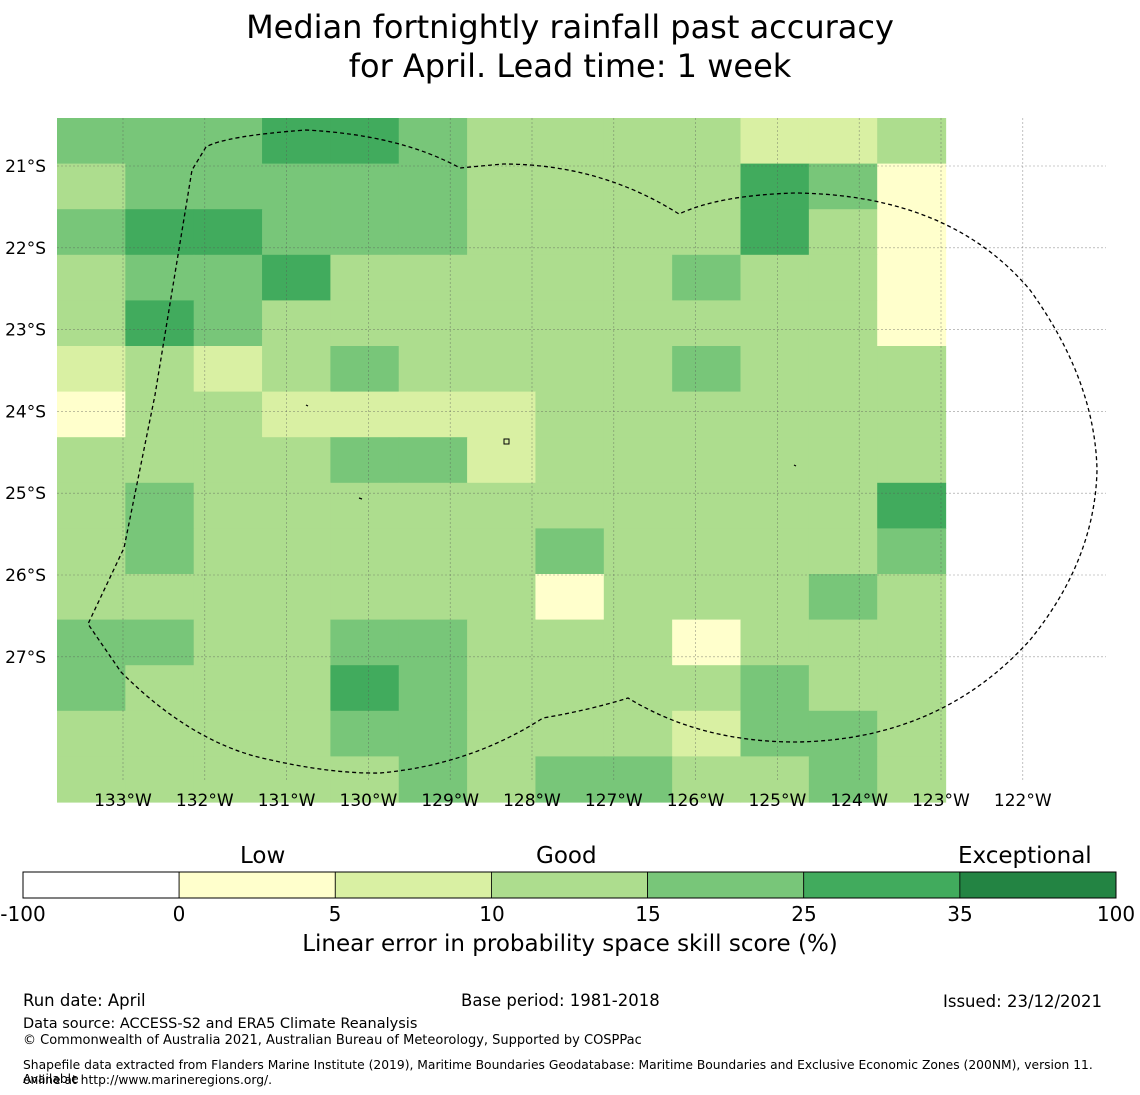  What do you see at coordinates (335, 914) in the screenshot?
I see `colorbar-tick-label: 5` at bounding box center [335, 914].